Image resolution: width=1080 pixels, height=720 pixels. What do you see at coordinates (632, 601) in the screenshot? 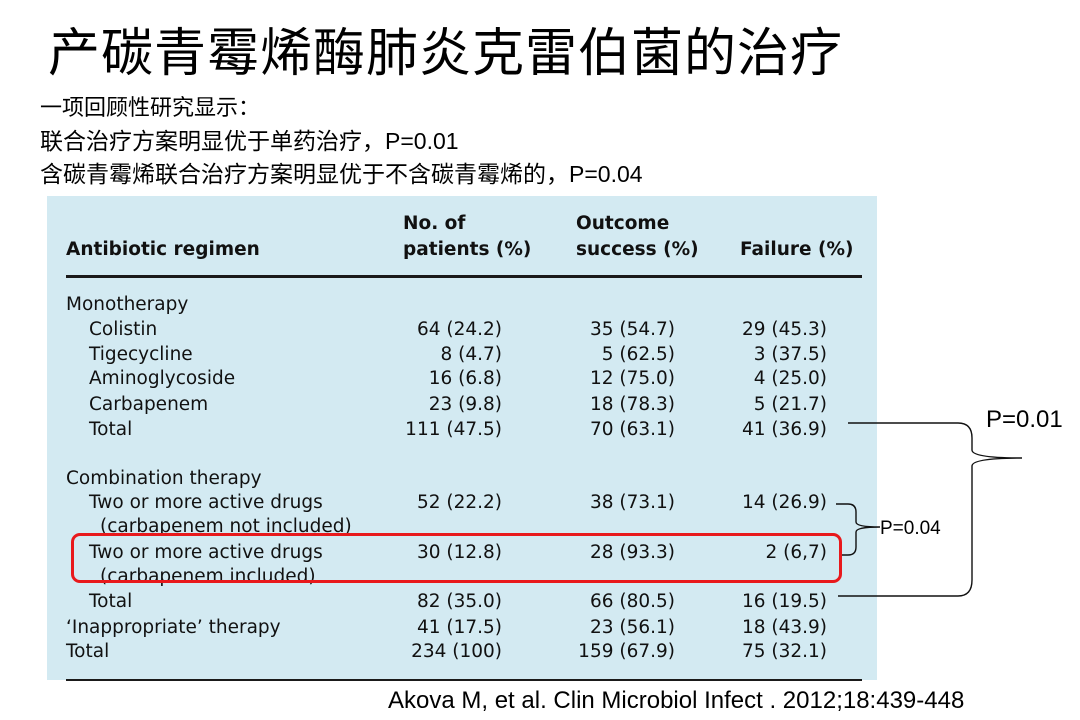
I see `cell-success-combination-total: 66 (80.5)` at bounding box center [632, 601].